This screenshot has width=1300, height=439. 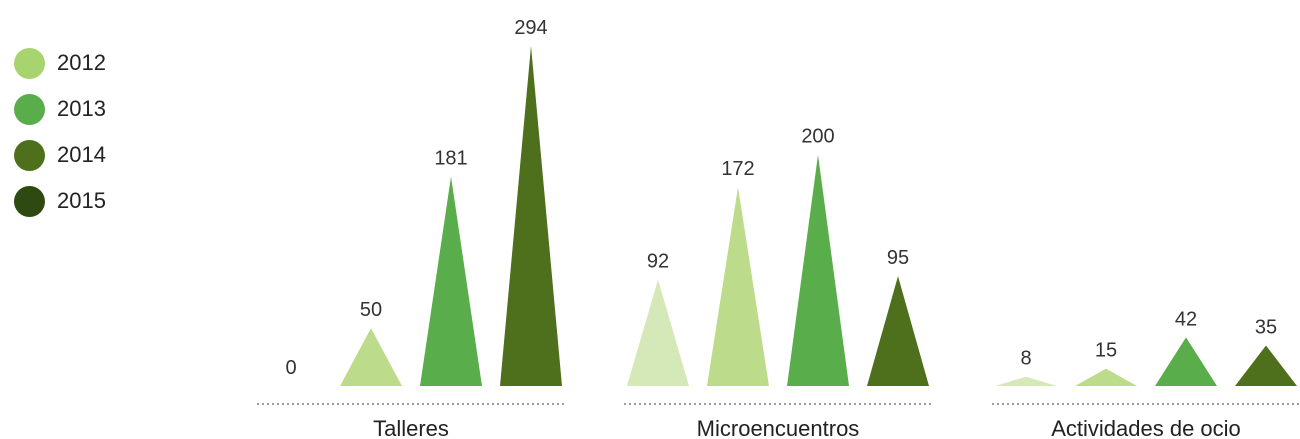 I want to click on value-label-talleres-2014: 181, so click(x=450, y=159).